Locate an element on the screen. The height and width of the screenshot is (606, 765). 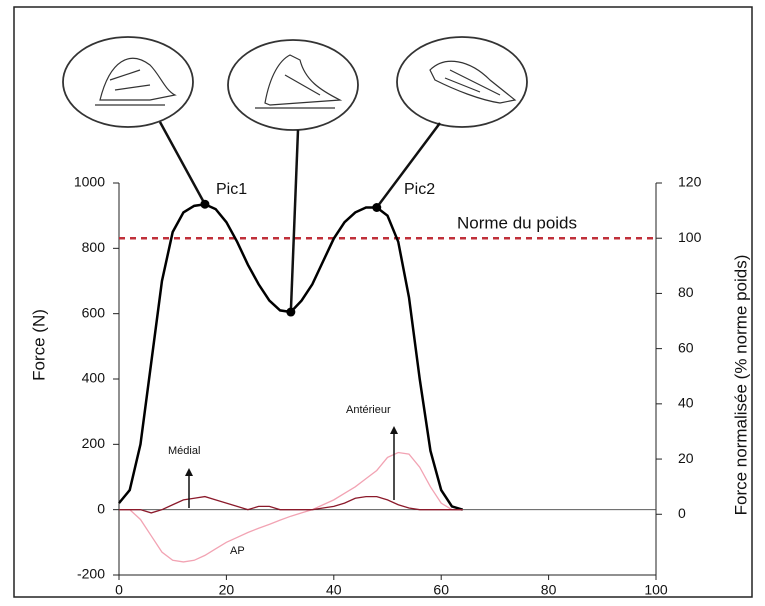
x-tick-label: 100 is located at coordinates (656, 590).